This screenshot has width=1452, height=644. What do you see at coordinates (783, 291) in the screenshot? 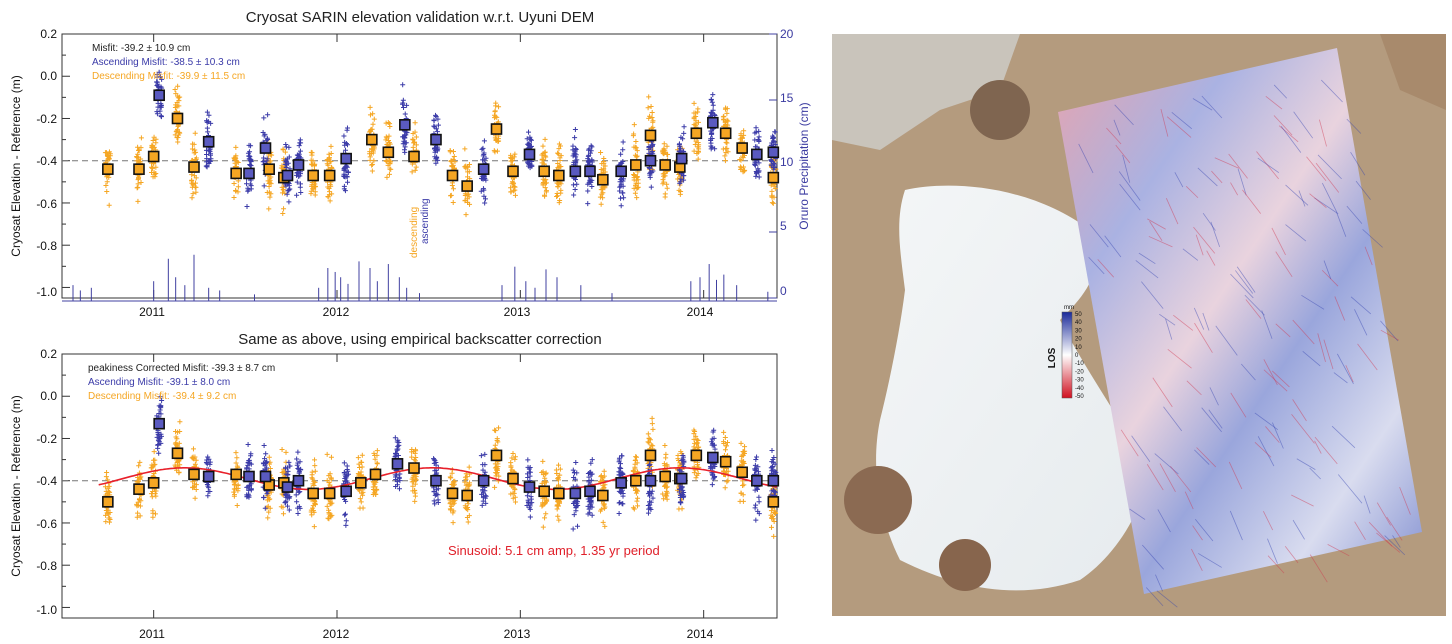
I see `top-y2tick-label: 0` at bounding box center [783, 291].